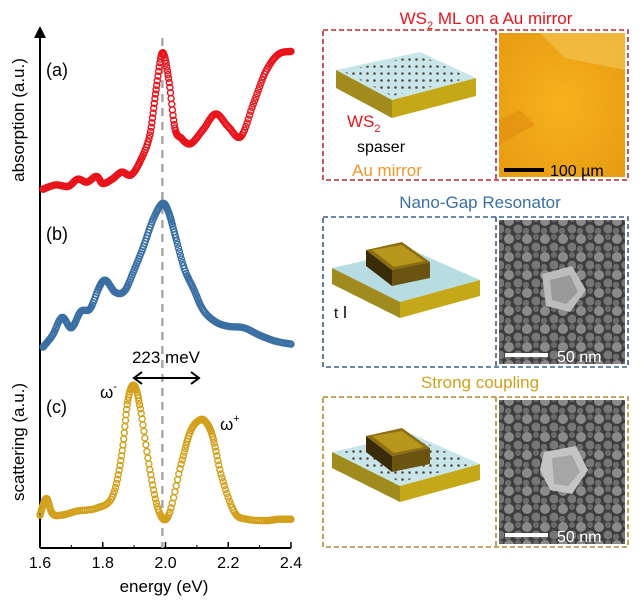  I want to click on panel-top-title: WS2 ML on a Au mirror, so click(486, 20).